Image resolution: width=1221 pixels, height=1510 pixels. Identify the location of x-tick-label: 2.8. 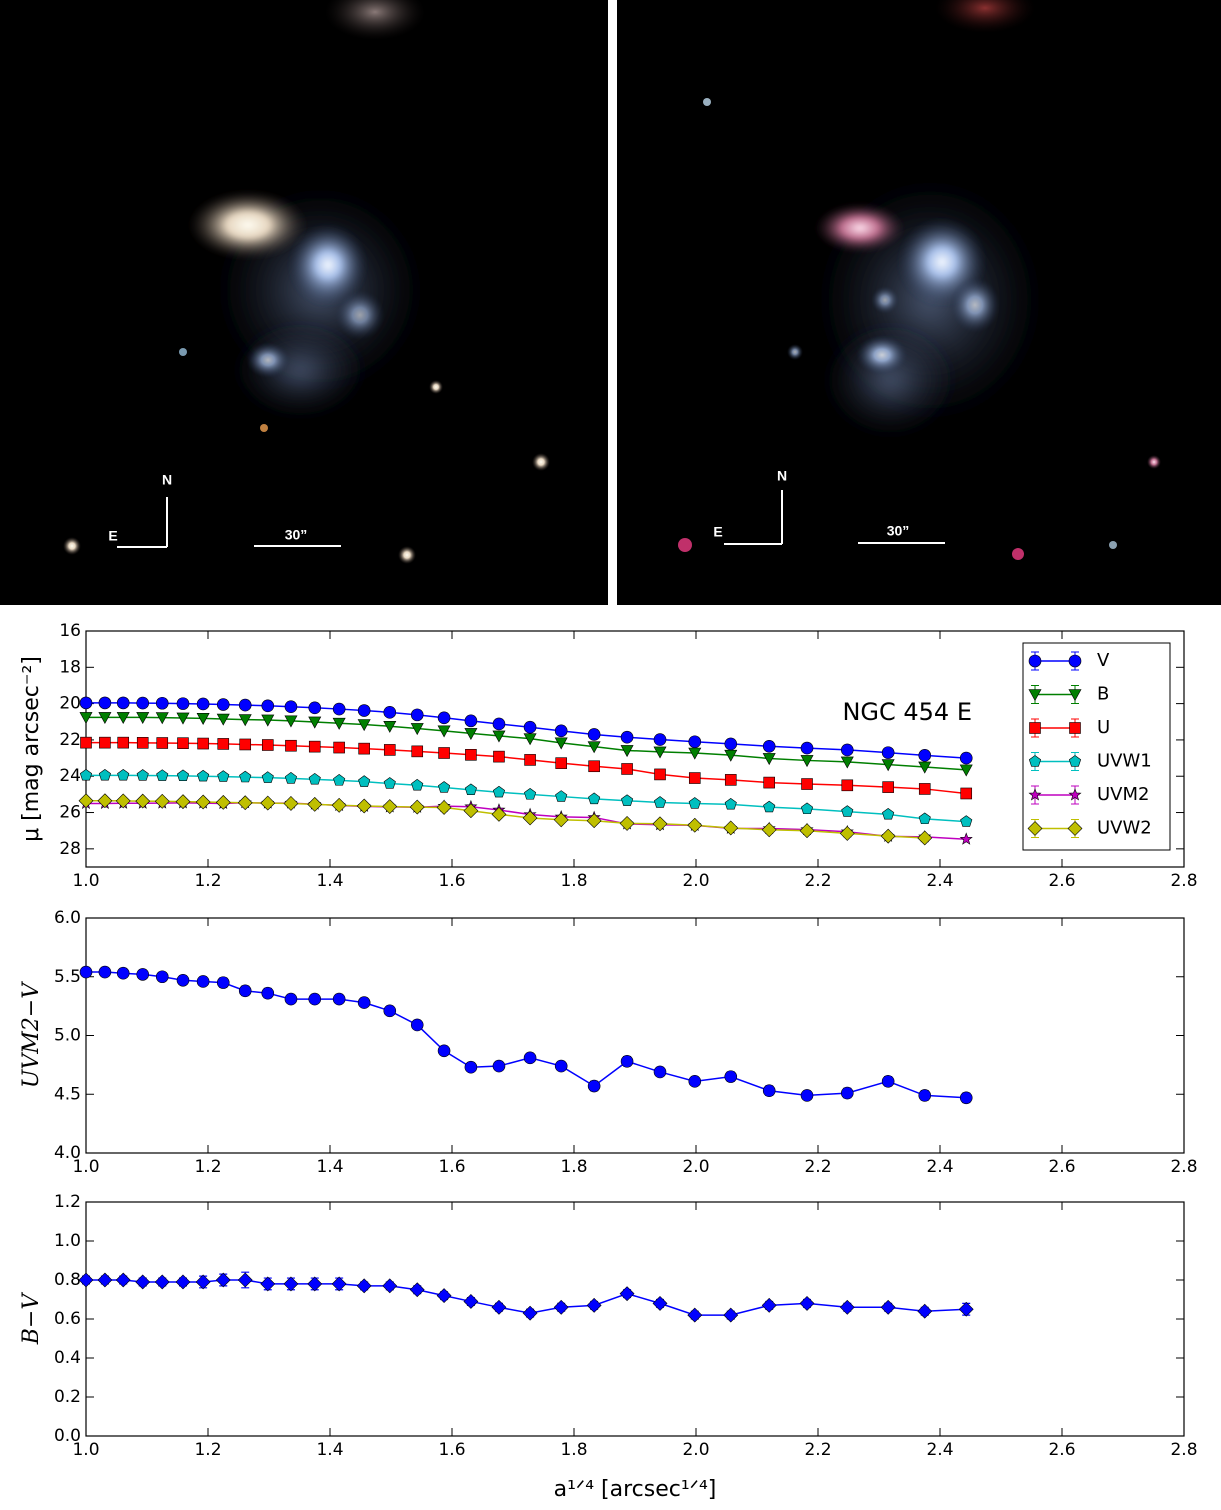
(1183, 1450).